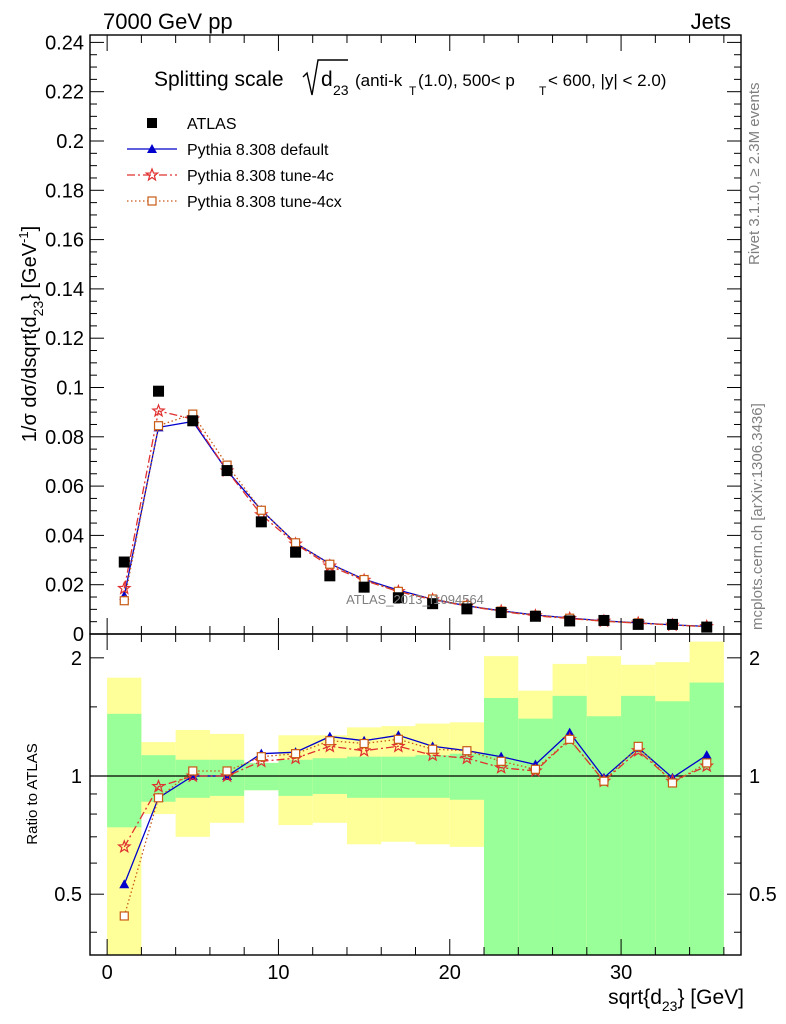 The width and height of the screenshot is (786, 1024). I want to click on legend-entry-default: Pythia 8.308 default, so click(228, 150).